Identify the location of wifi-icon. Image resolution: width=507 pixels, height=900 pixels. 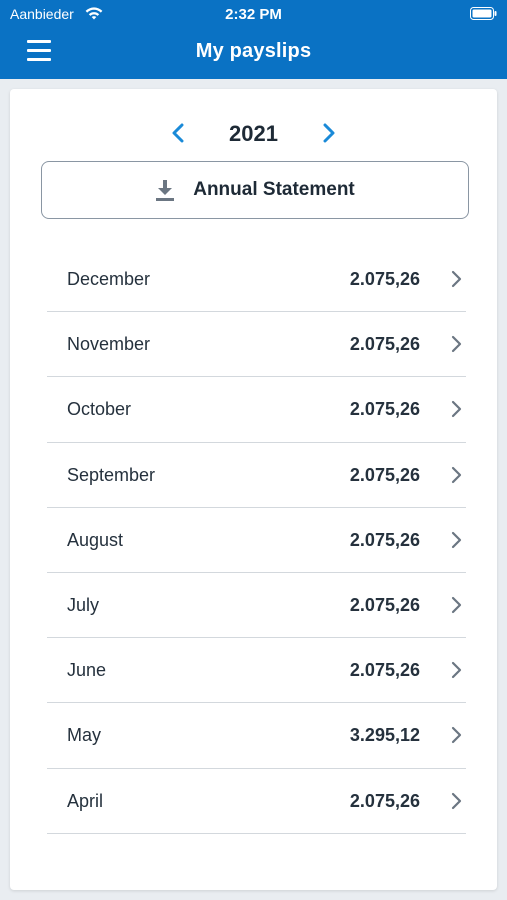
(94, 13).